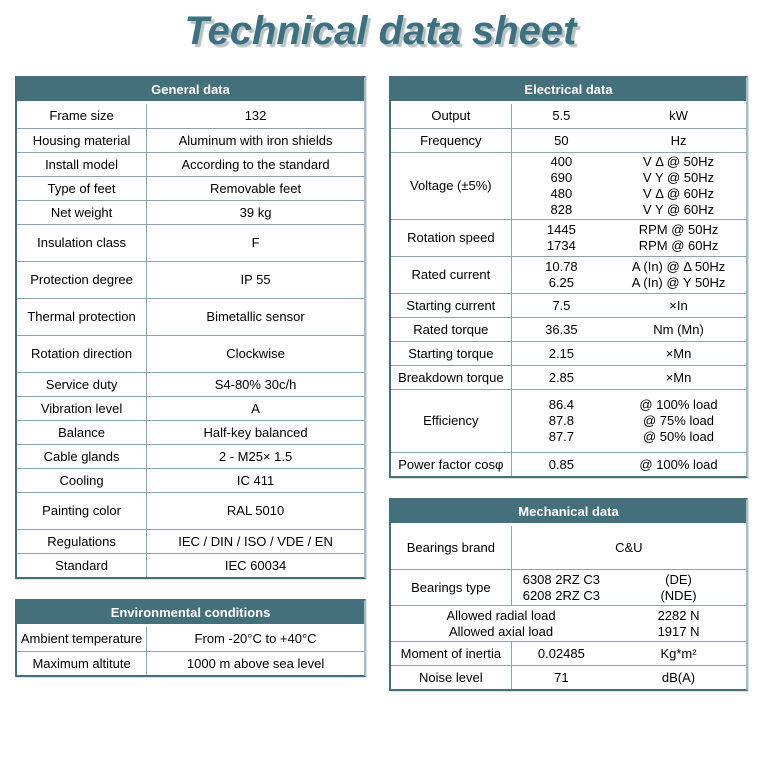 Image resolution: width=761 pixels, height=765 pixels. What do you see at coordinates (561, 209) in the screenshot?
I see `row-value-line: 828` at bounding box center [561, 209].